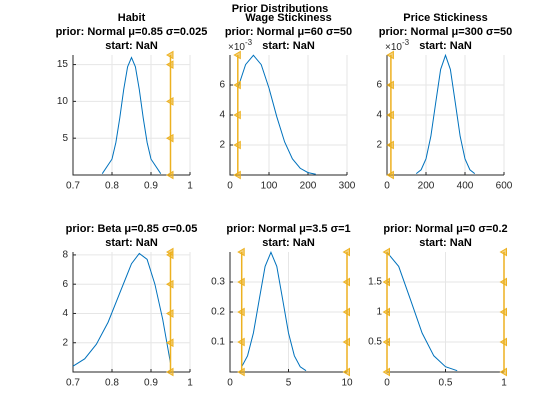 This screenshot has width=560, height=420. I want to click on y-tick-label: 1.5, so click(375, 282).